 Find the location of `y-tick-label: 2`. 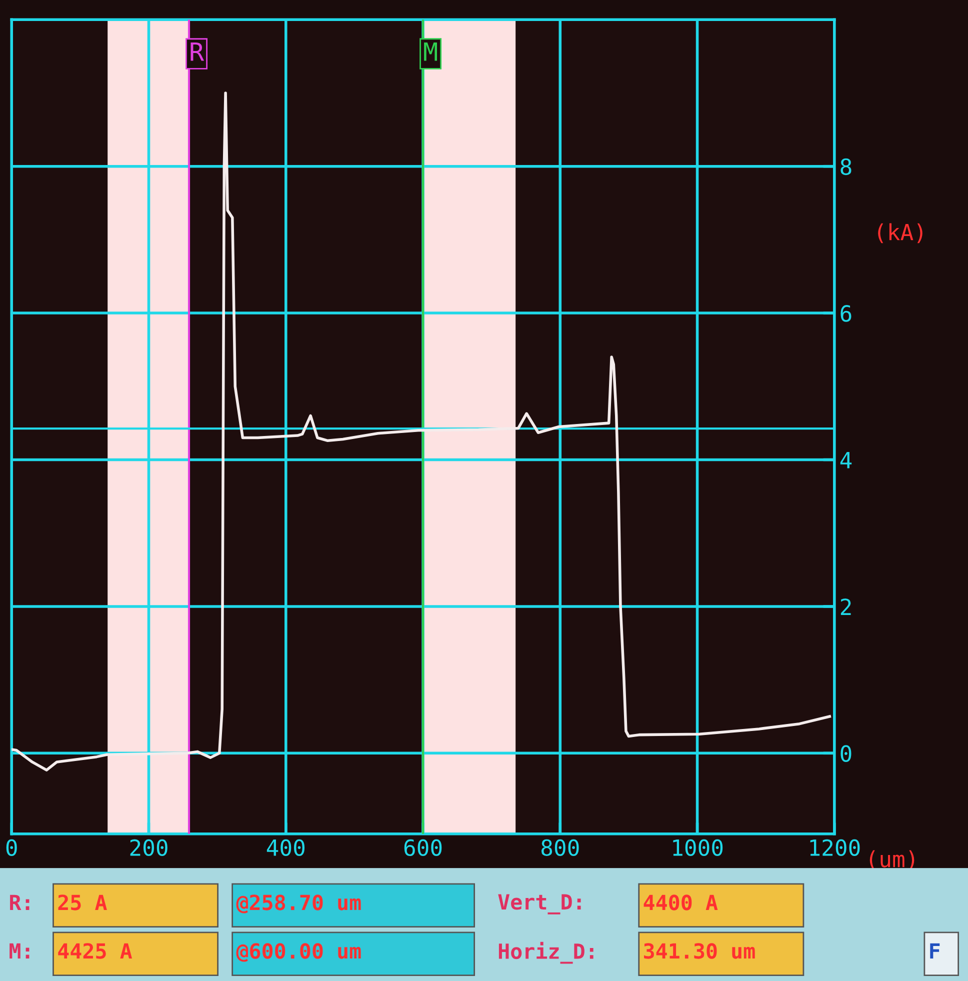

y-tick-label: 2 is located at coordinates (845, 606).